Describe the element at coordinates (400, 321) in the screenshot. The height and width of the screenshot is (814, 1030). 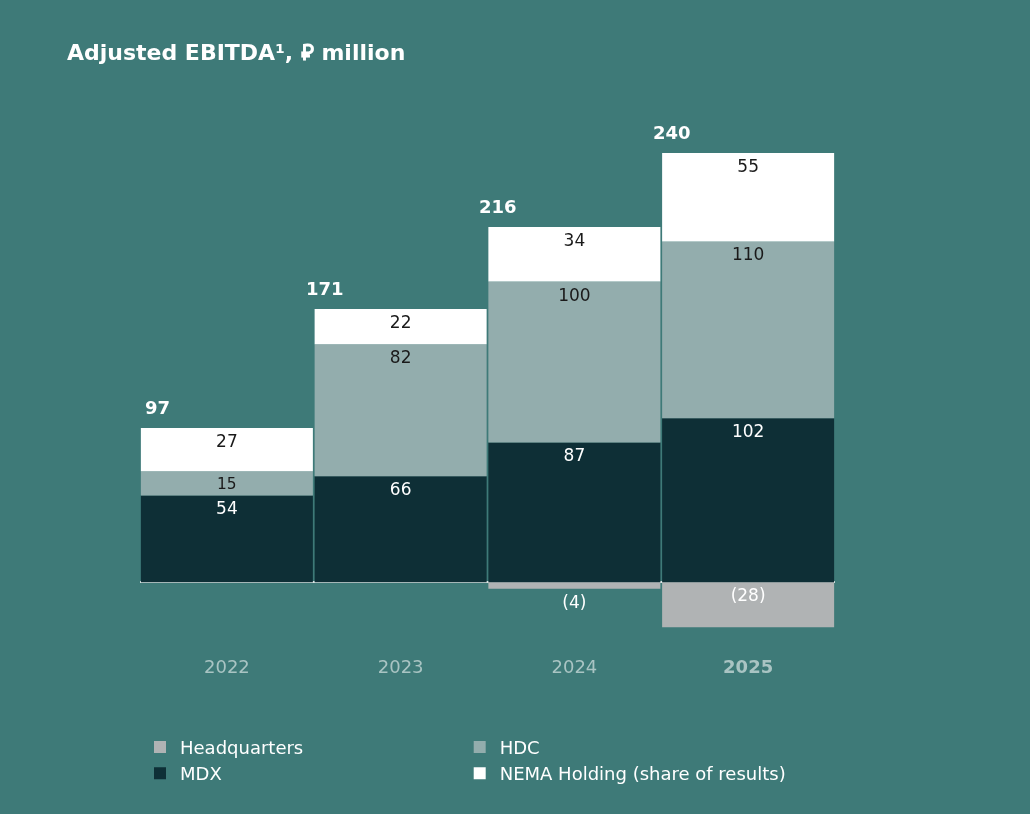
I see `data-label: 22` at that location.